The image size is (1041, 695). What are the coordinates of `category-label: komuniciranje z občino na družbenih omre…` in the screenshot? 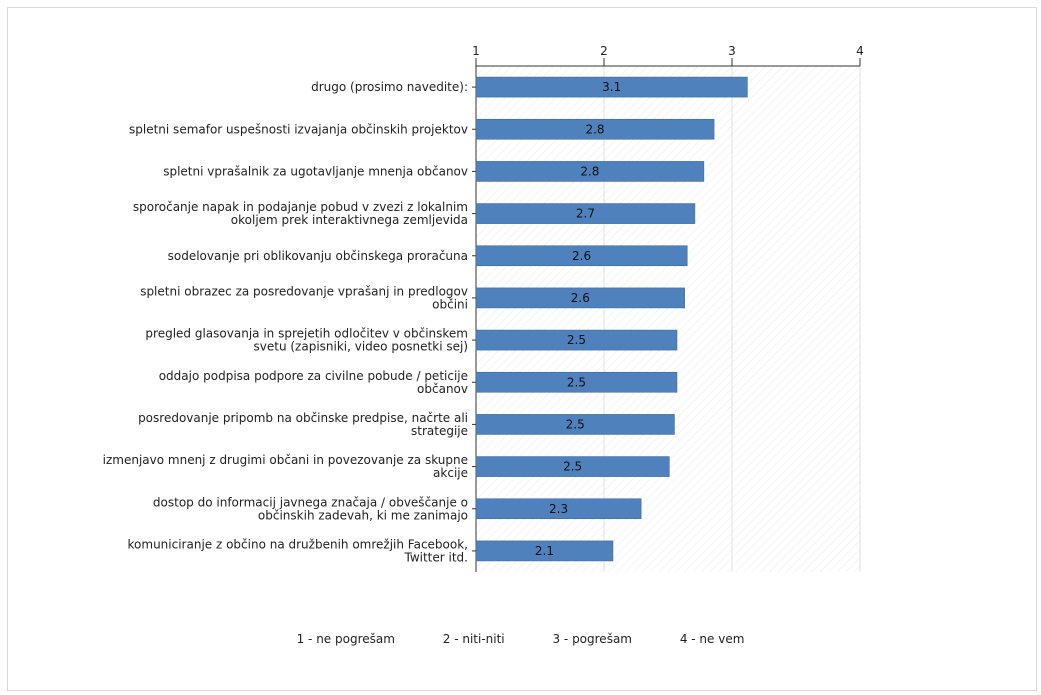 It's located at (298, 544).